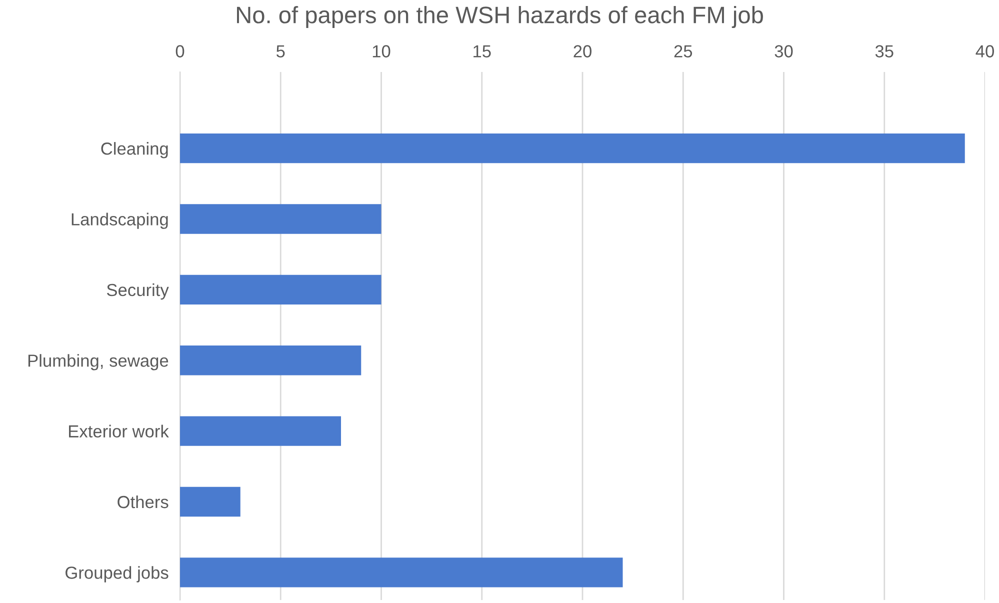  What do you see at coordinates (280, 51) in the screenshot?
I see `x-tick-label: 5` at bounding box center [280, 51].